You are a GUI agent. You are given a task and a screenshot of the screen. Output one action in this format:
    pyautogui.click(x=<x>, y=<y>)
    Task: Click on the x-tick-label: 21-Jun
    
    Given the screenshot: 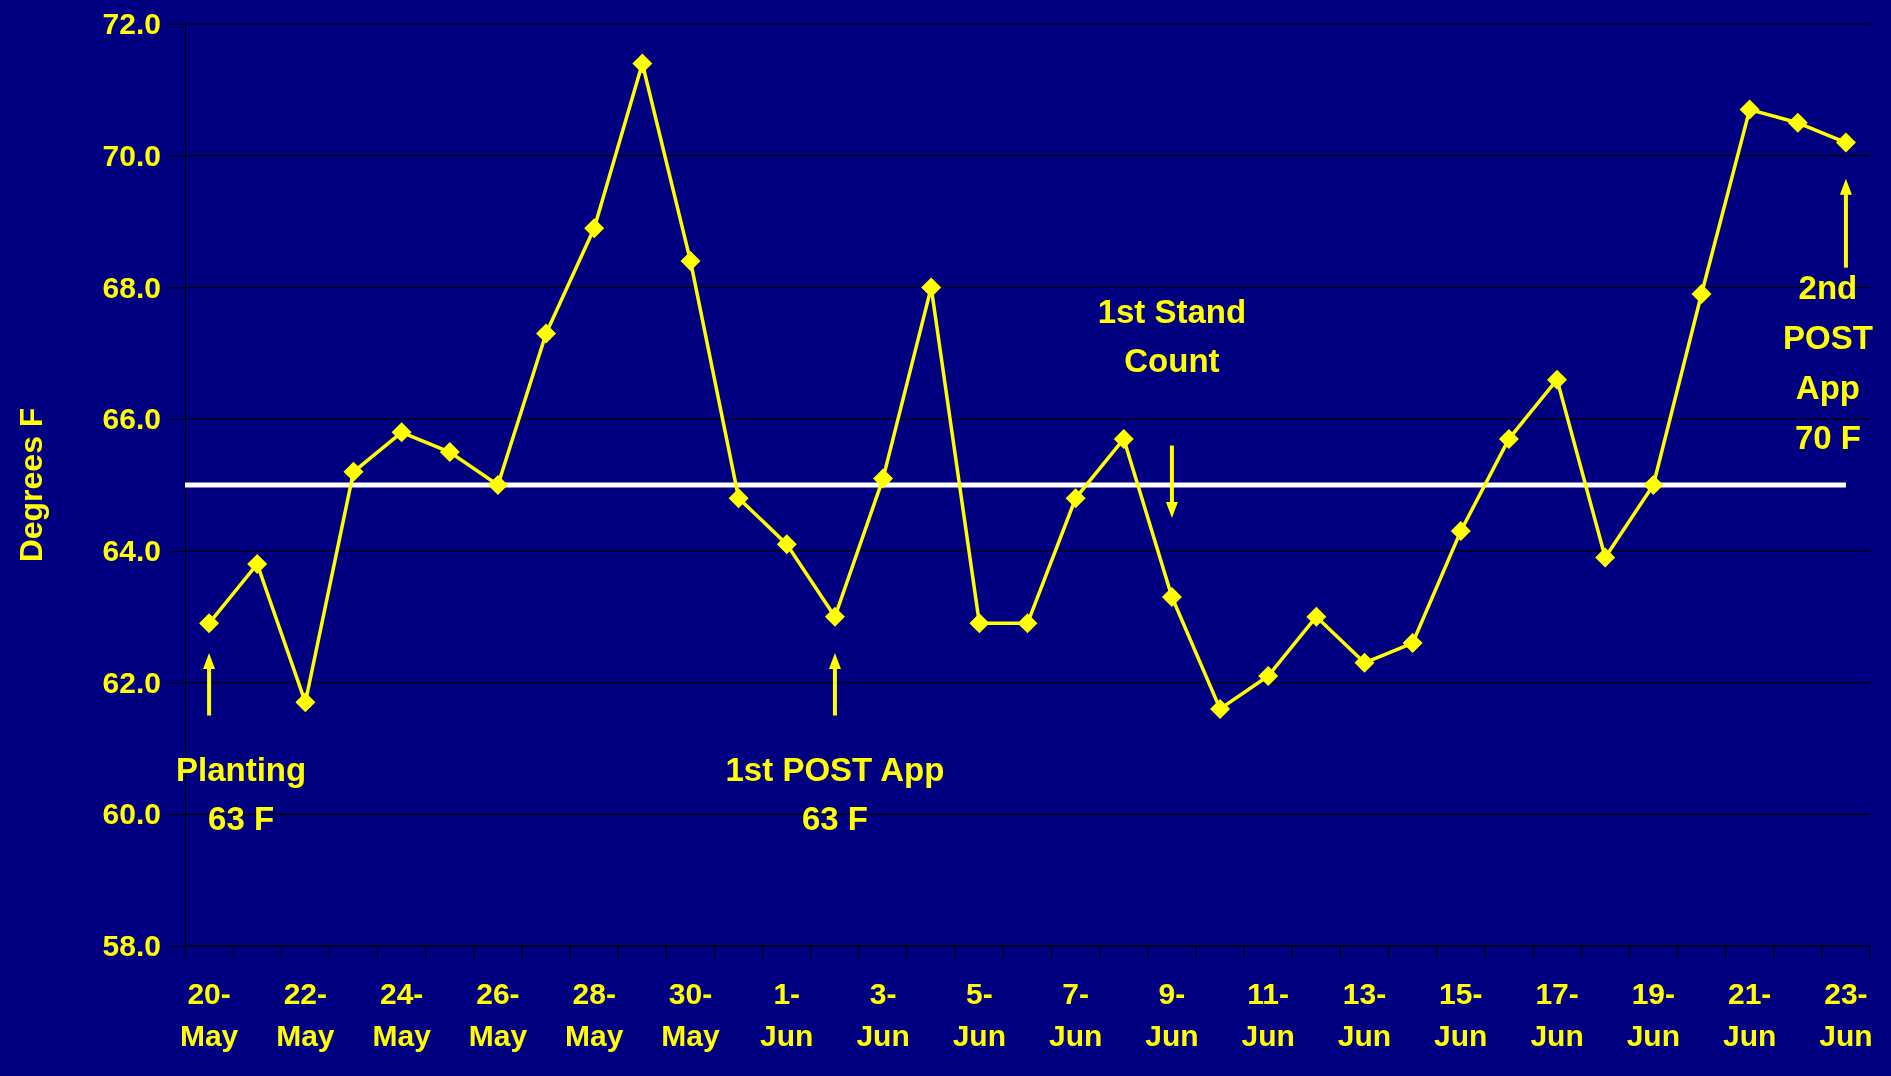 What is the action you would take?
    pyautogui.click(x=1749, y=1014)
    